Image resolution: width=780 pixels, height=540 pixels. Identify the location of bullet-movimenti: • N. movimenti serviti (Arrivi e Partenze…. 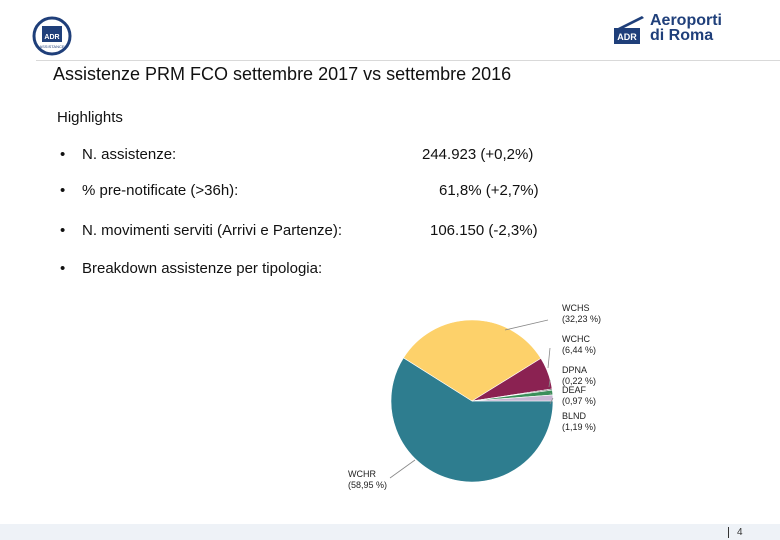
(201, 232).